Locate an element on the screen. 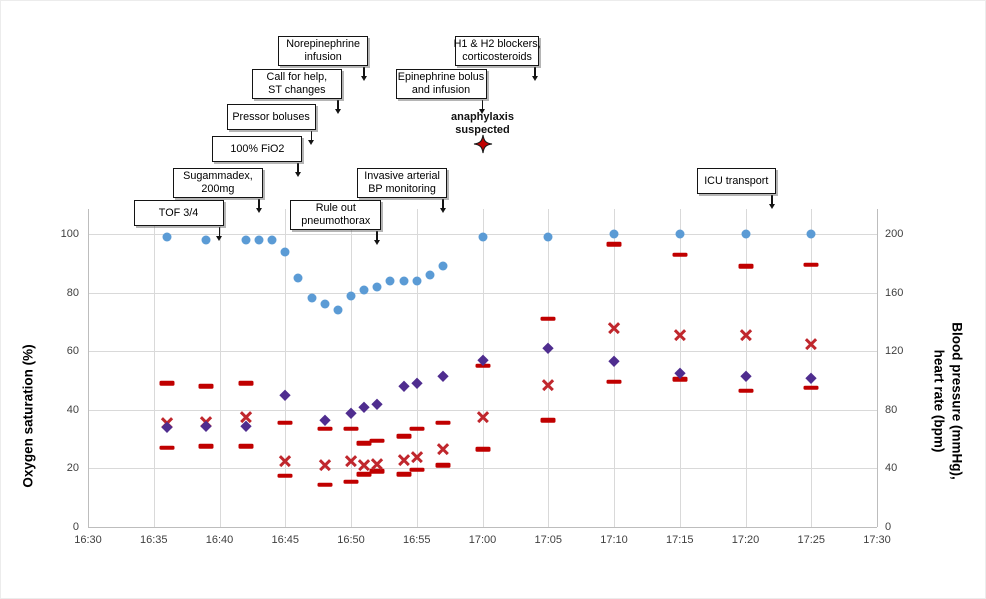 This screenshot has width=986, height=599. annotation-line: 200mg is located at coordinates (218, 189).